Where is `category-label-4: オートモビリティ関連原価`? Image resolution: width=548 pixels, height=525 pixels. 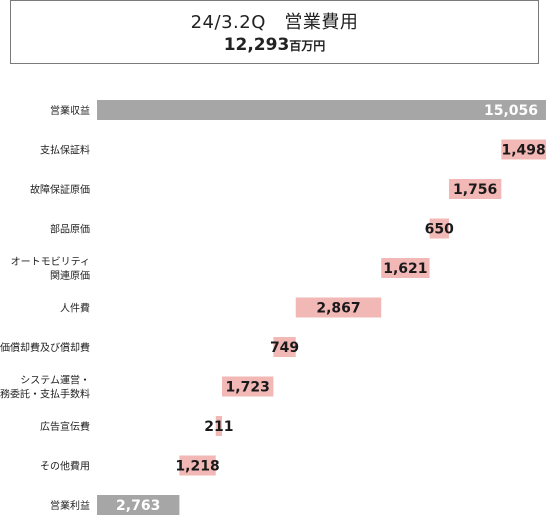 category-label-4: オートモビリティ関連原価 is located at coordinates (50, 269).